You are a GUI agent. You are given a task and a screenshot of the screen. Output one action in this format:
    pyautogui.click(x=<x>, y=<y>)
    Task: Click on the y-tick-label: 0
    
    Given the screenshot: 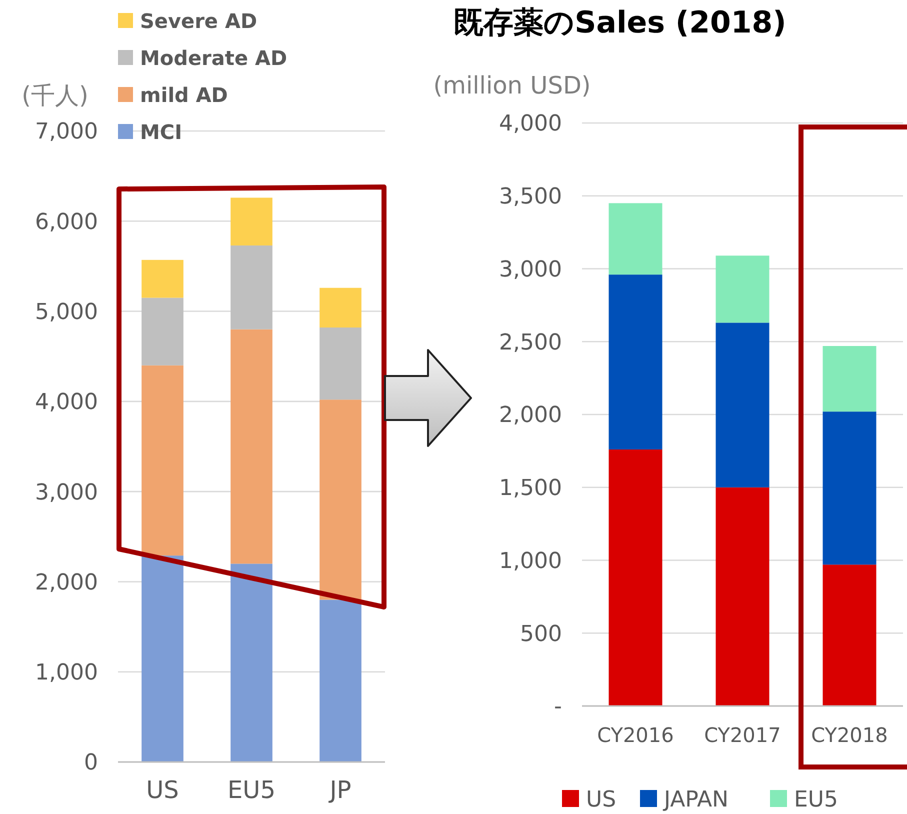 What is the action you would take?
    pyautogui.click(x=91, y=763)
    